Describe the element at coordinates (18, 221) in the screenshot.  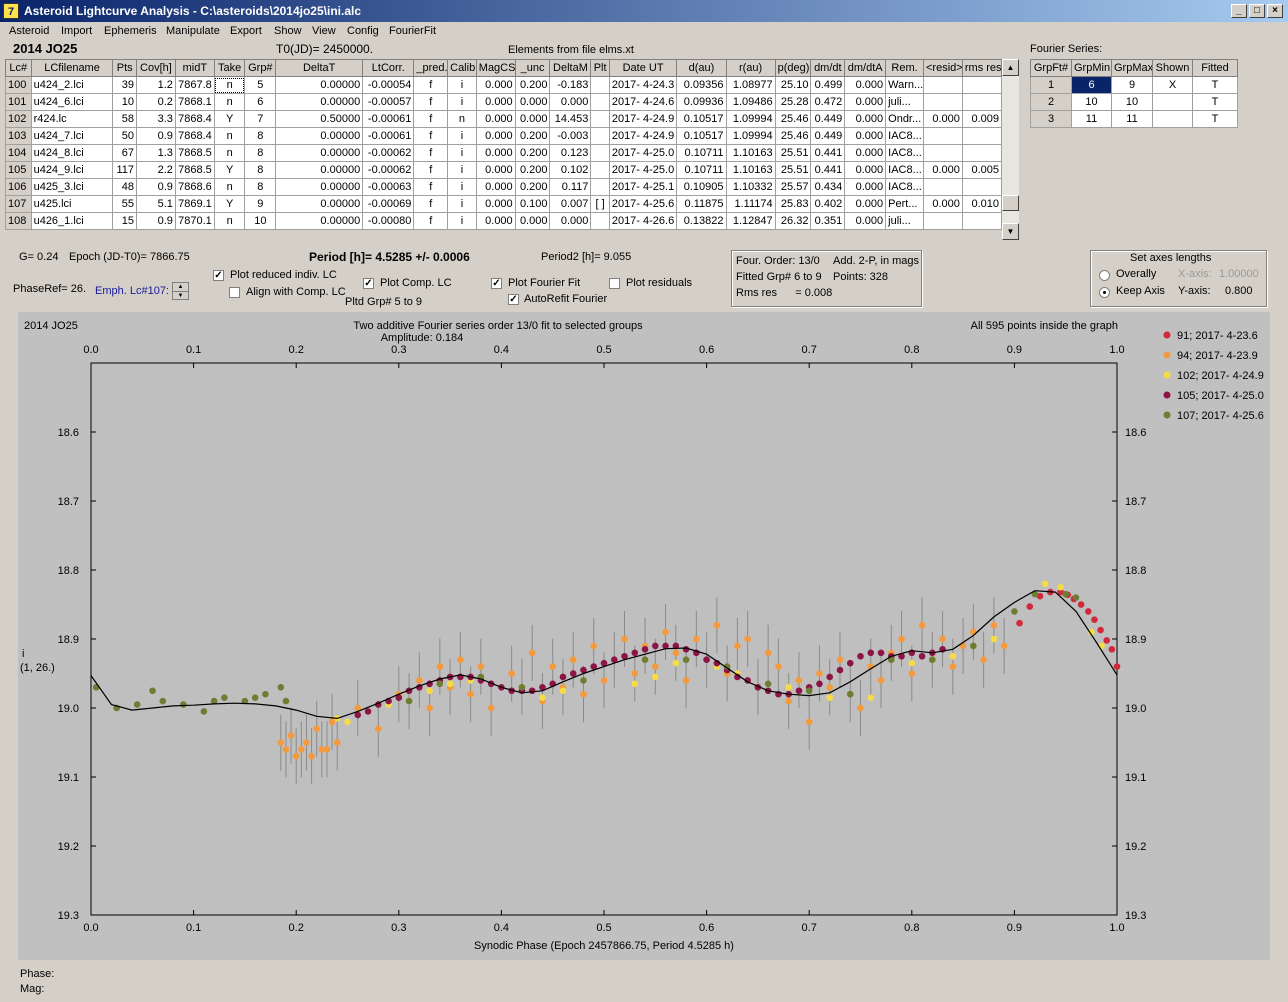
I see `row-number-cell: 108` at that location.